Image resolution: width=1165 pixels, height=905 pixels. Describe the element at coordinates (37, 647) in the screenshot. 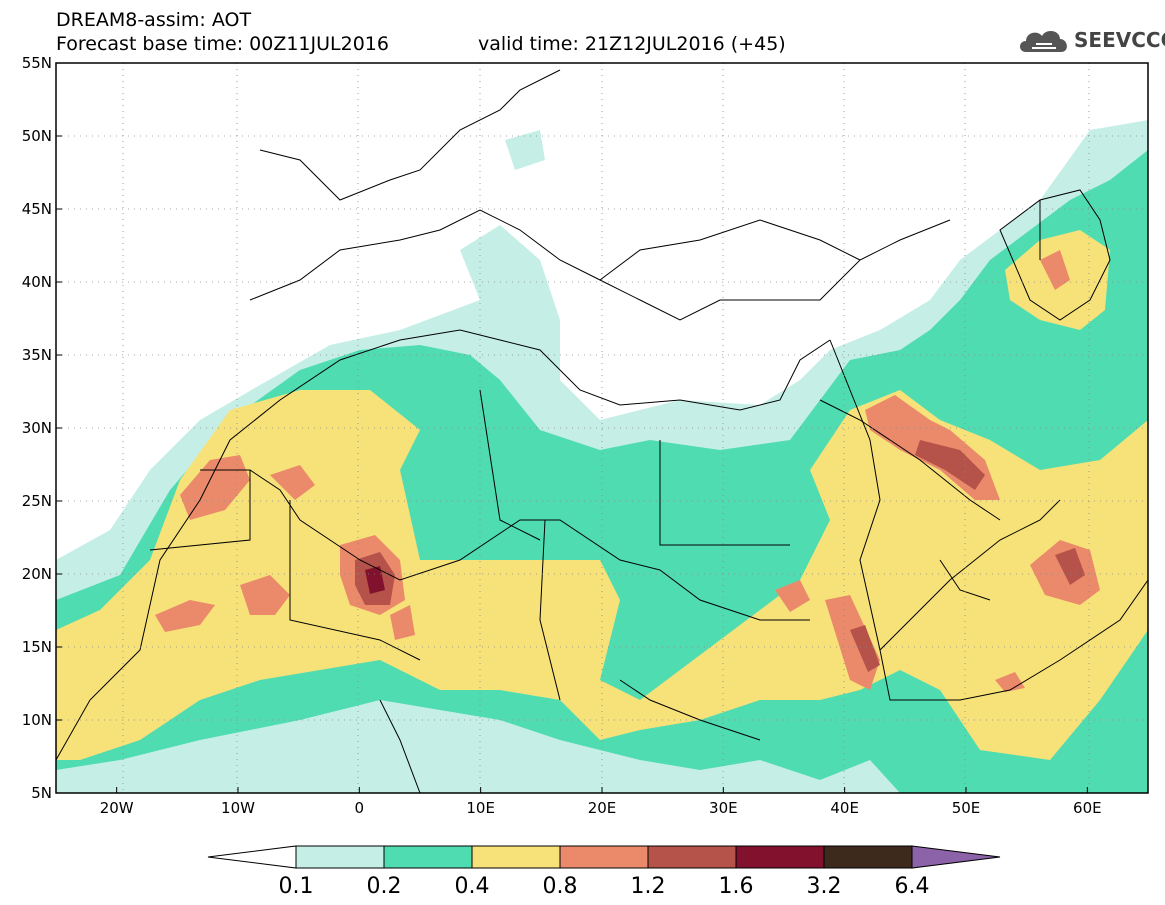

I see `lat-tick-label: 15N` at that location.